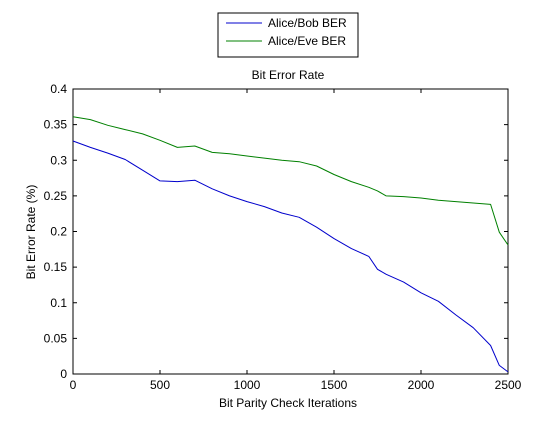 The height and width of the screenshot is (425, 560). Describe the element at coordinates (288, 75) in the screenshot. I see `chart-title: Bit Error Rate` at that location.